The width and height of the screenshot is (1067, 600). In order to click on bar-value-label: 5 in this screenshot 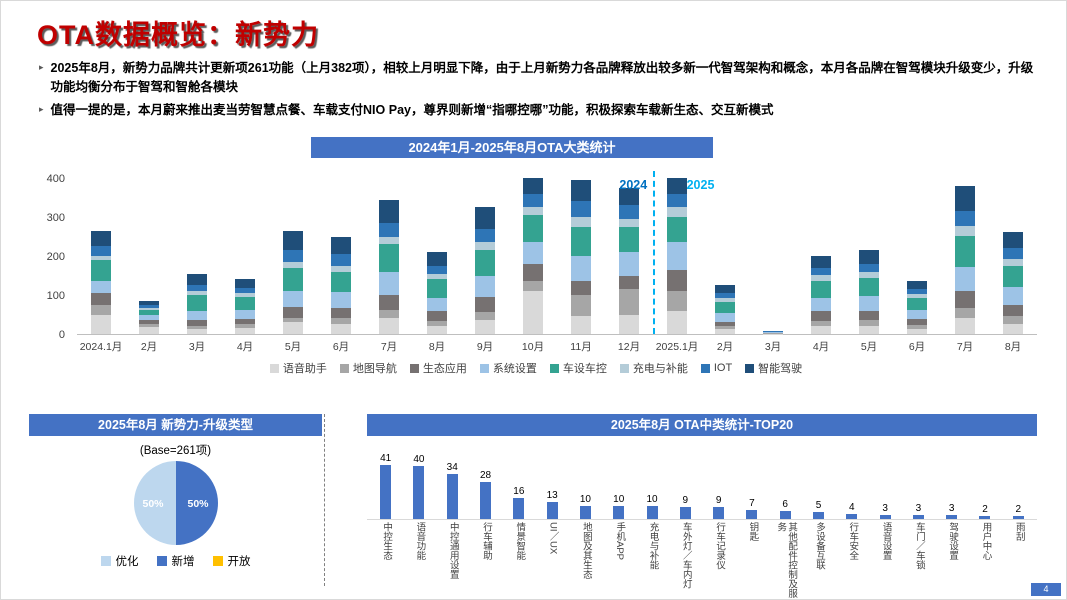, I will do `click(818, 506)`.